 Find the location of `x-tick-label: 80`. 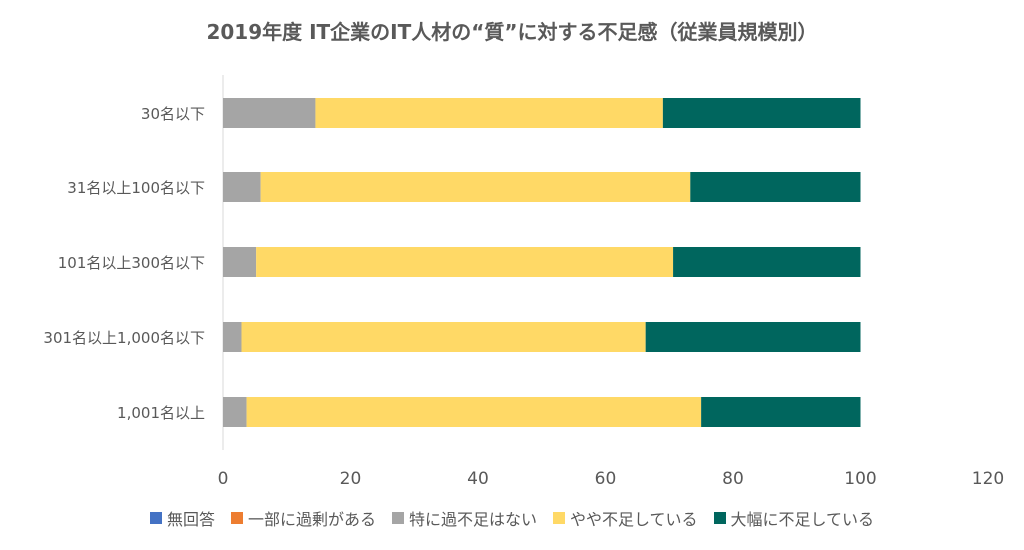

x-tick-label: 80 is located at coordinates (733, 479).